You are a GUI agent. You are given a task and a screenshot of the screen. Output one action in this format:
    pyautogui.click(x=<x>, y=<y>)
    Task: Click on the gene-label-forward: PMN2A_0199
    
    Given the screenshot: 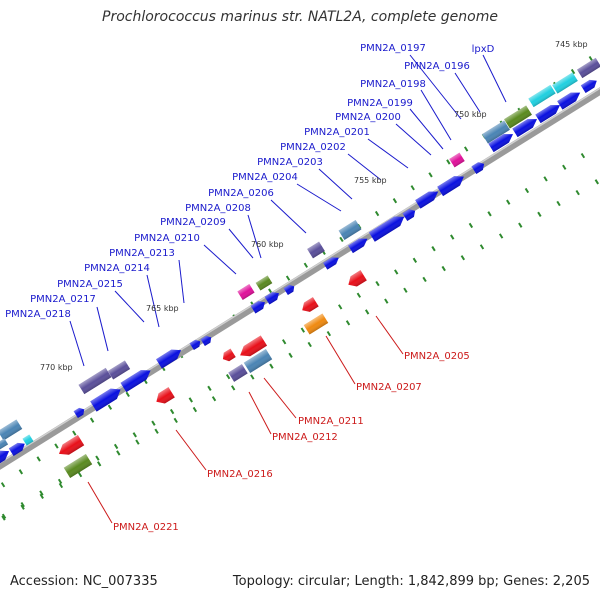 What is the action you would take?
    pyautogui.click(x=380, y=103)
    